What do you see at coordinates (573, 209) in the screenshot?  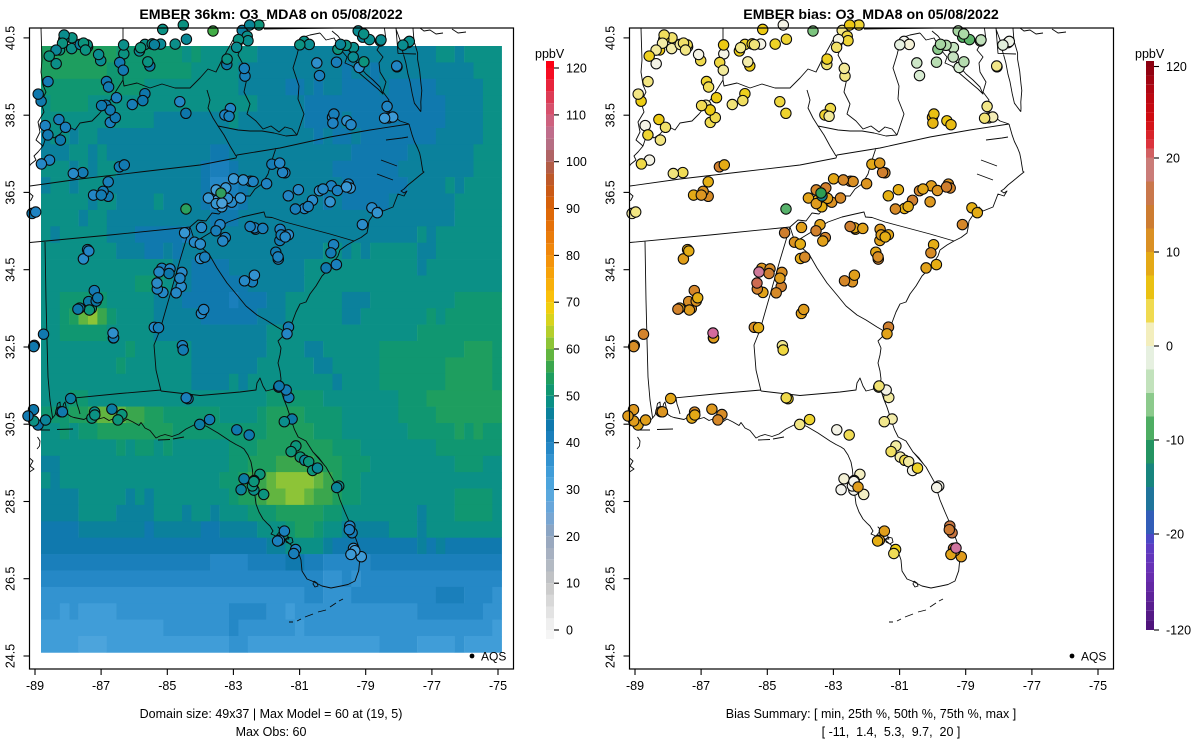 I see `svg-text: 90` at bounding box center [573, 209].